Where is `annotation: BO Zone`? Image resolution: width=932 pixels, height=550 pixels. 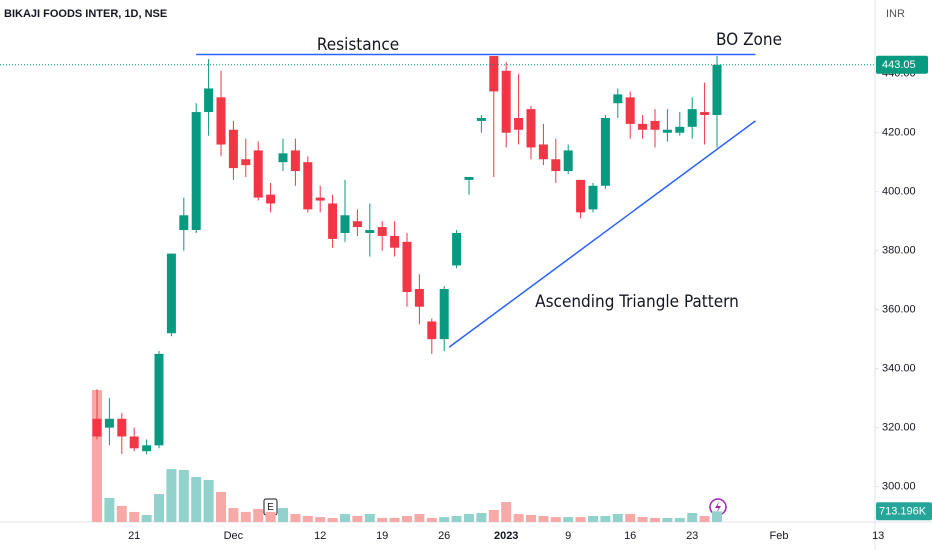 annotation: BO Zone is located at coordinates (749, 40).